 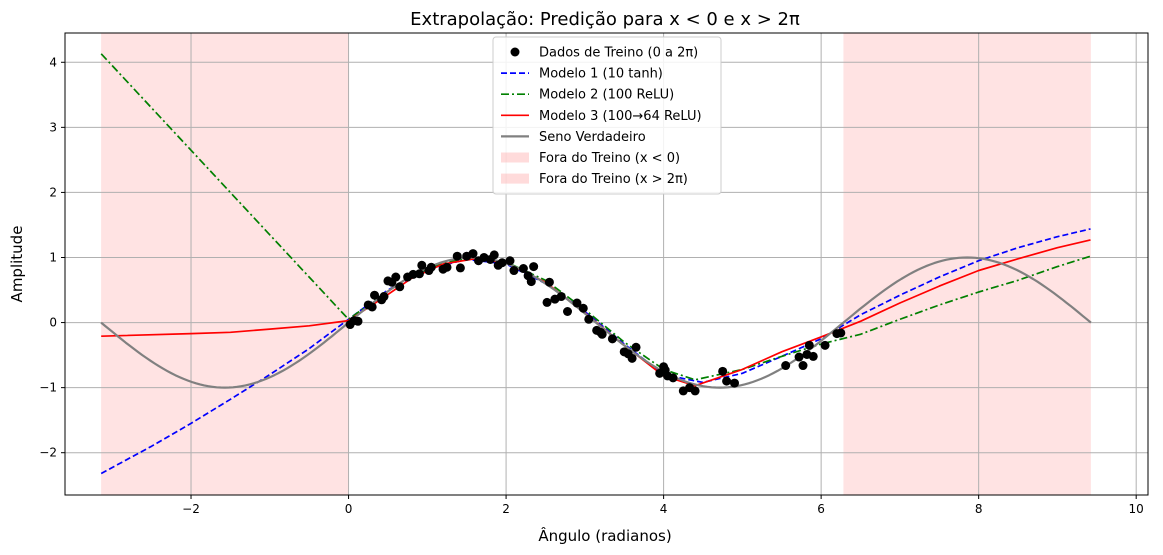 What do you see at coordinates (613, 179) in the screenshot?
I see `legend-label: Fora do Treino (x > 2π)` at bounding box center [613, 179].